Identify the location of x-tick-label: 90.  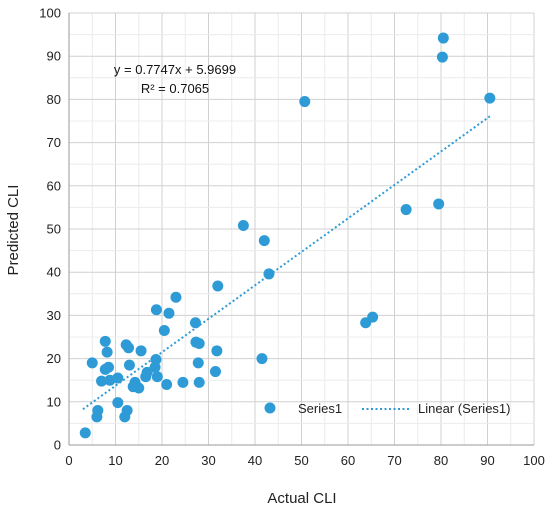
(487, 460).